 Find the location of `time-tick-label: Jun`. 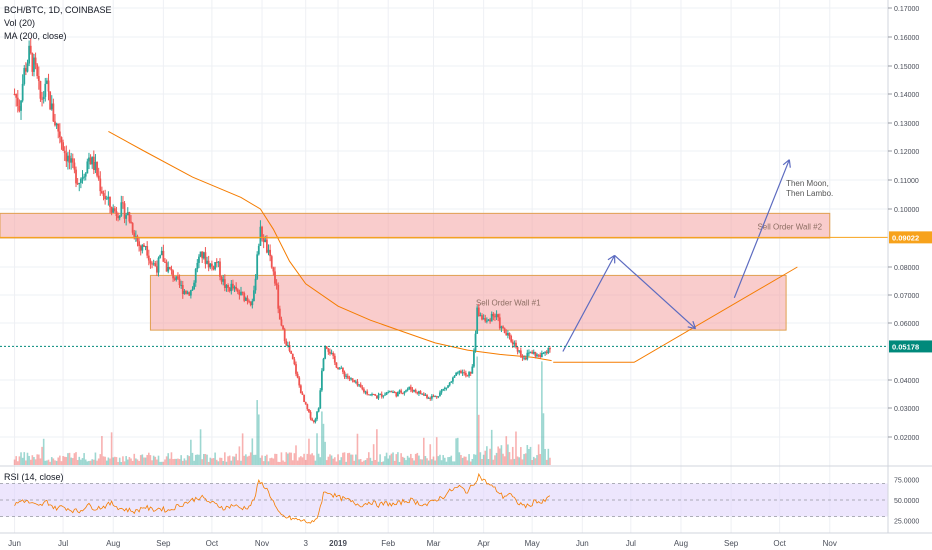

time-tick-label: Jun is located at coordinates (14, 543).